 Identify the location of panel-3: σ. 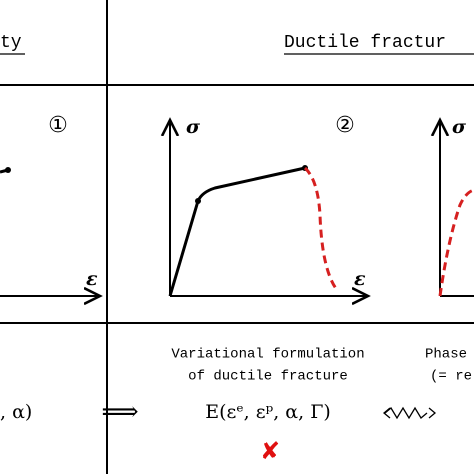
(457, 206).